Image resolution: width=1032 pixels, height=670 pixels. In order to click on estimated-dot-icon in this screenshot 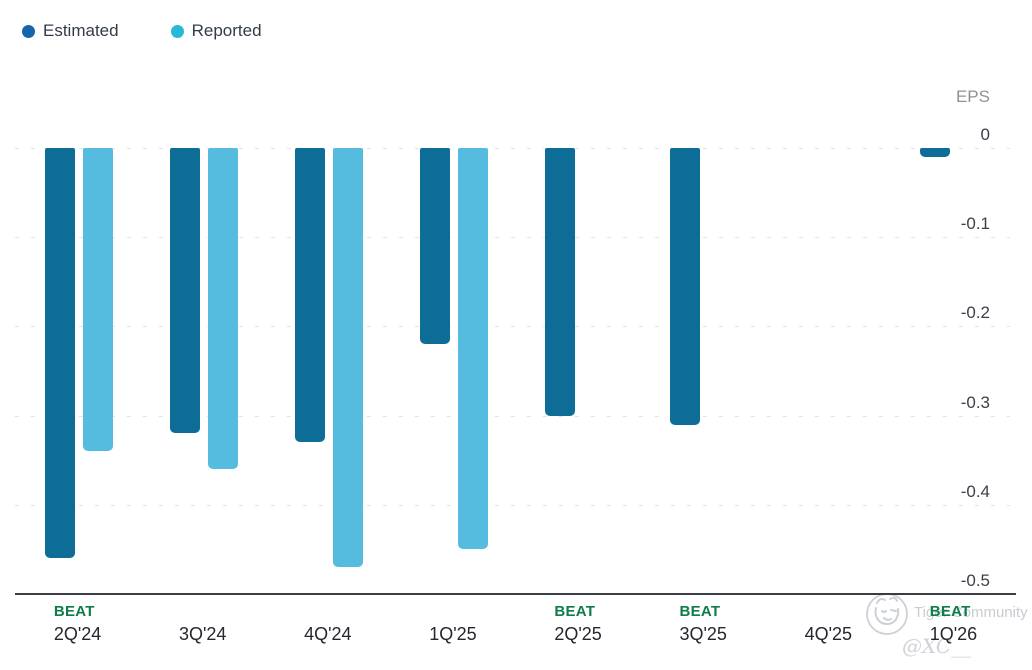, I will do `click(28, 31)`.